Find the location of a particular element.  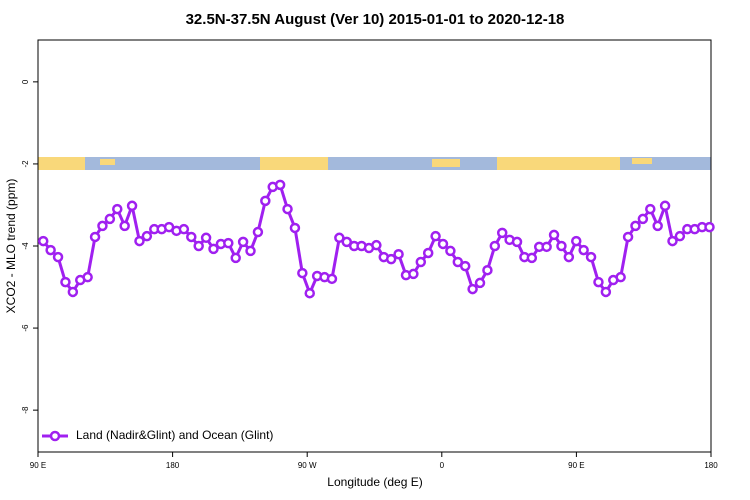

y-tick-label: 0 is located at coordinates (25, 81).